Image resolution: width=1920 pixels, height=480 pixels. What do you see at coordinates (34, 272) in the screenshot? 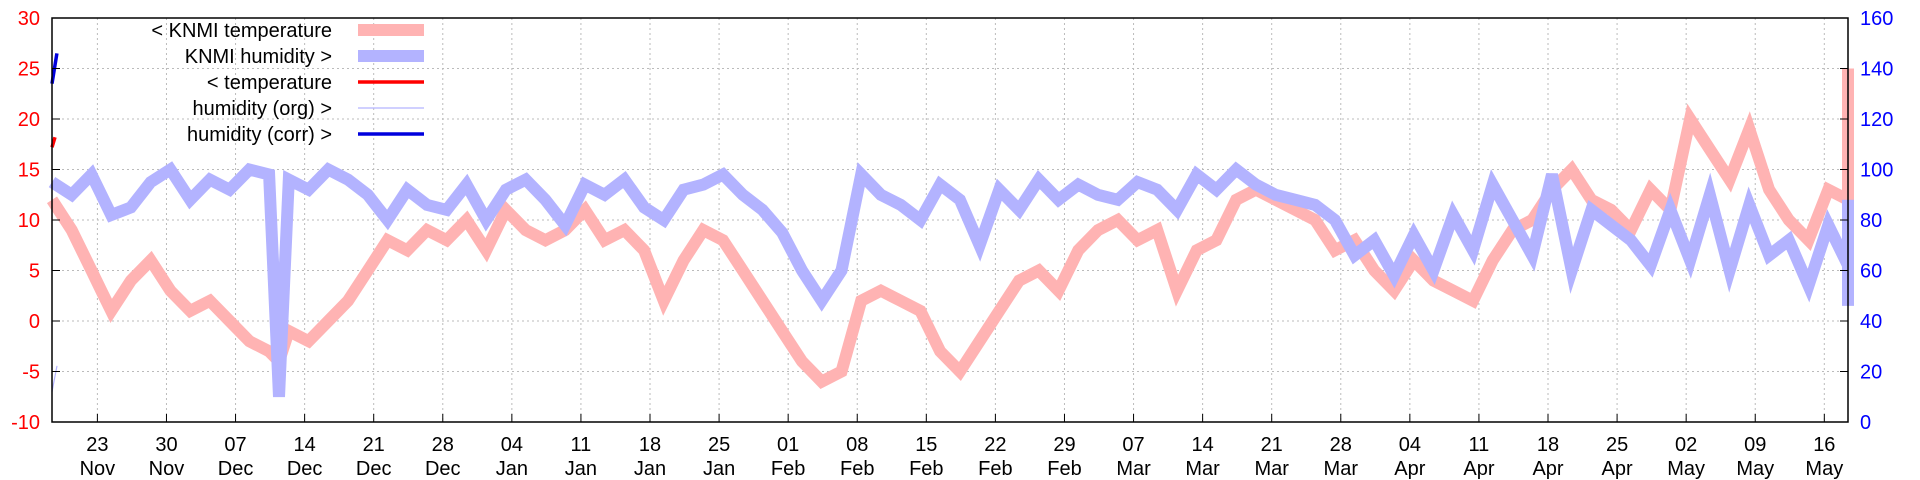
I see `left-tick-label: 5` at bounding box center [34, 272].